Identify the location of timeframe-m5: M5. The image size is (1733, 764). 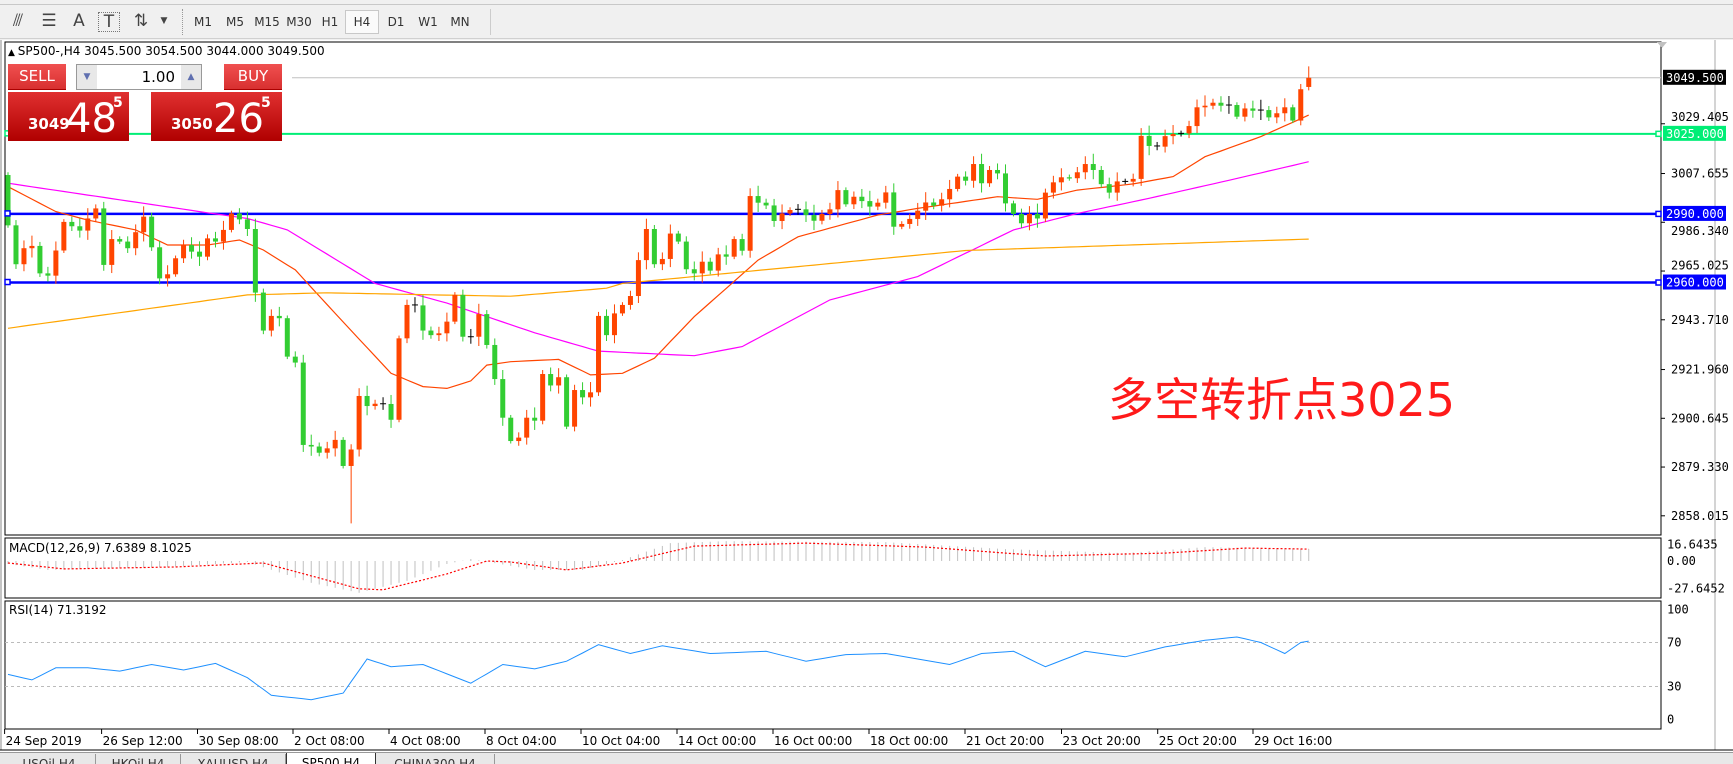
(235, 22).